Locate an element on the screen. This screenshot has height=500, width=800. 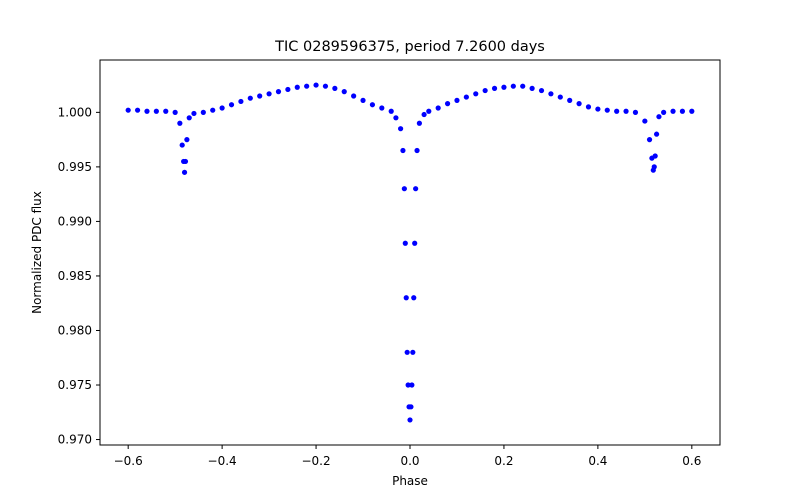
y-tick-label: 0.975 is located at coordinates (75, 385).